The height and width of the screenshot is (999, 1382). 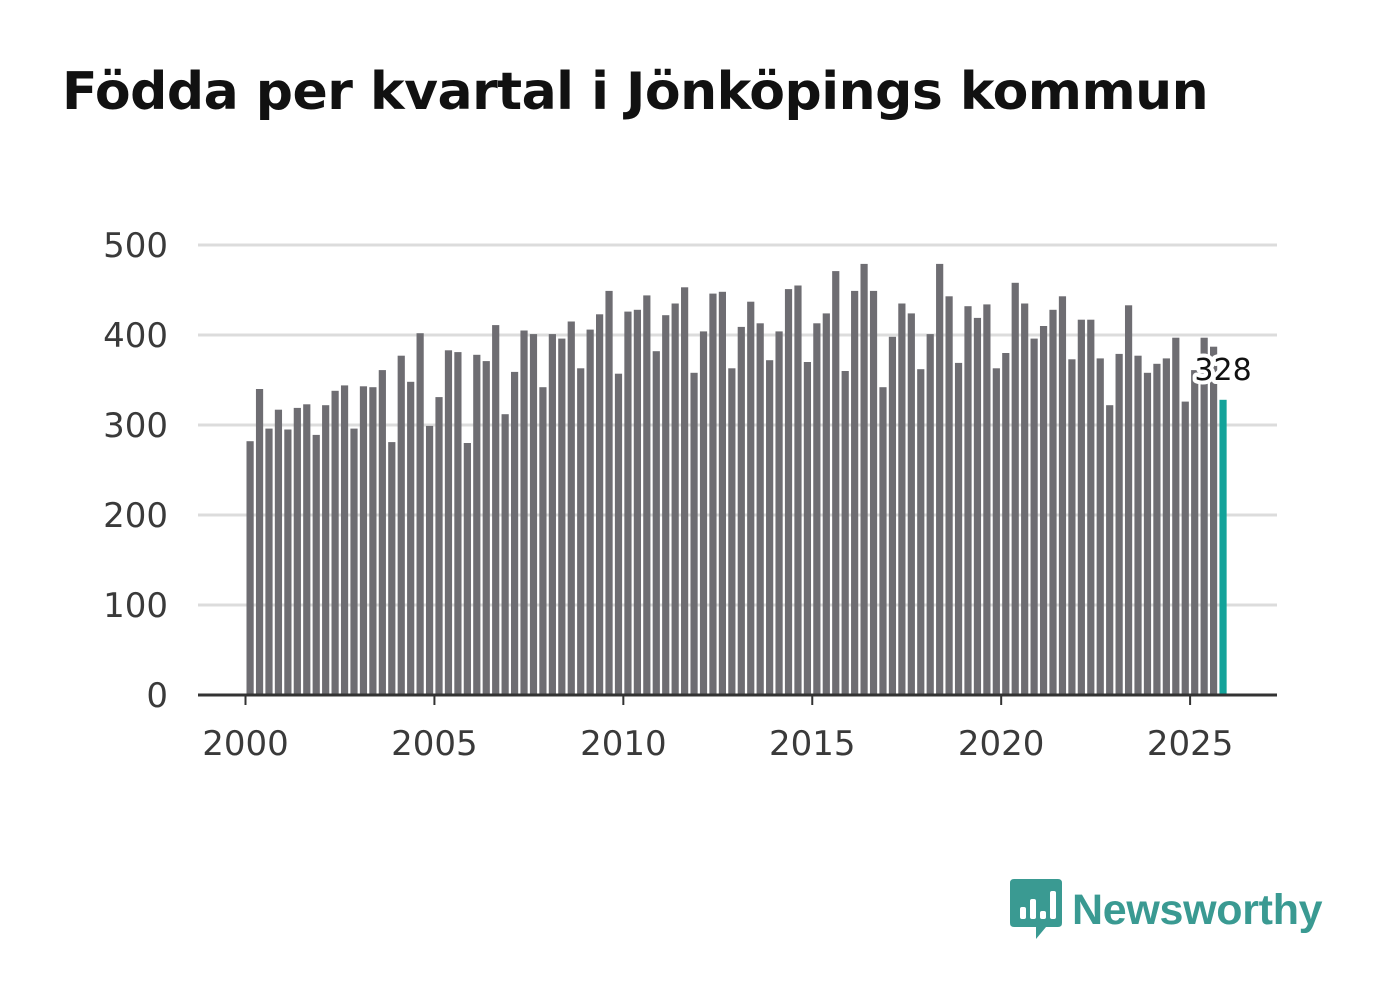 What do you see at coordinates (1197, 909) in the screenshot?
I see `brand-name: Newsworthy` at bounding box center [1197, 909].